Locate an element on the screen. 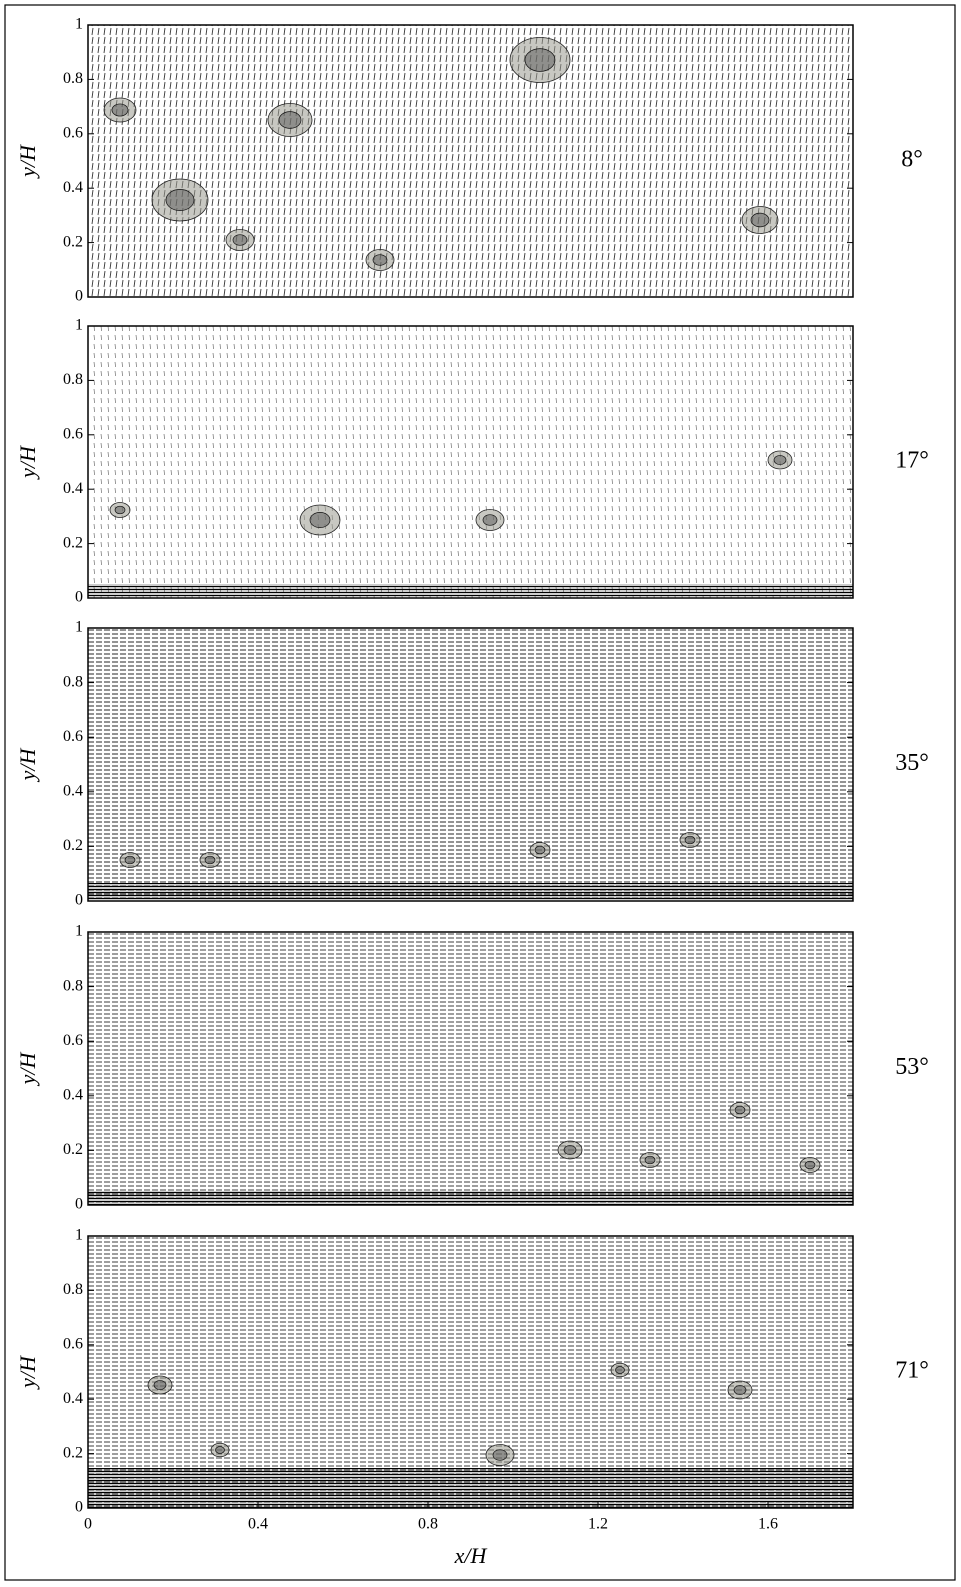  x-tick-label: 0 is located at coordinates (88, 1524).